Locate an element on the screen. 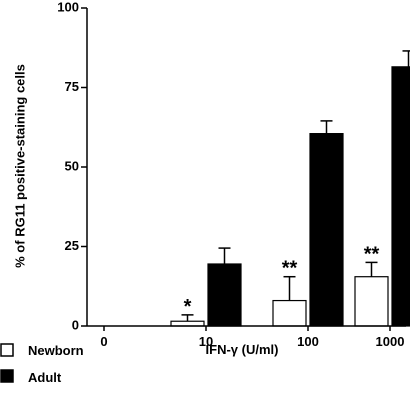  x-tick-label-10: 10 is located at coordinates (206, 341).